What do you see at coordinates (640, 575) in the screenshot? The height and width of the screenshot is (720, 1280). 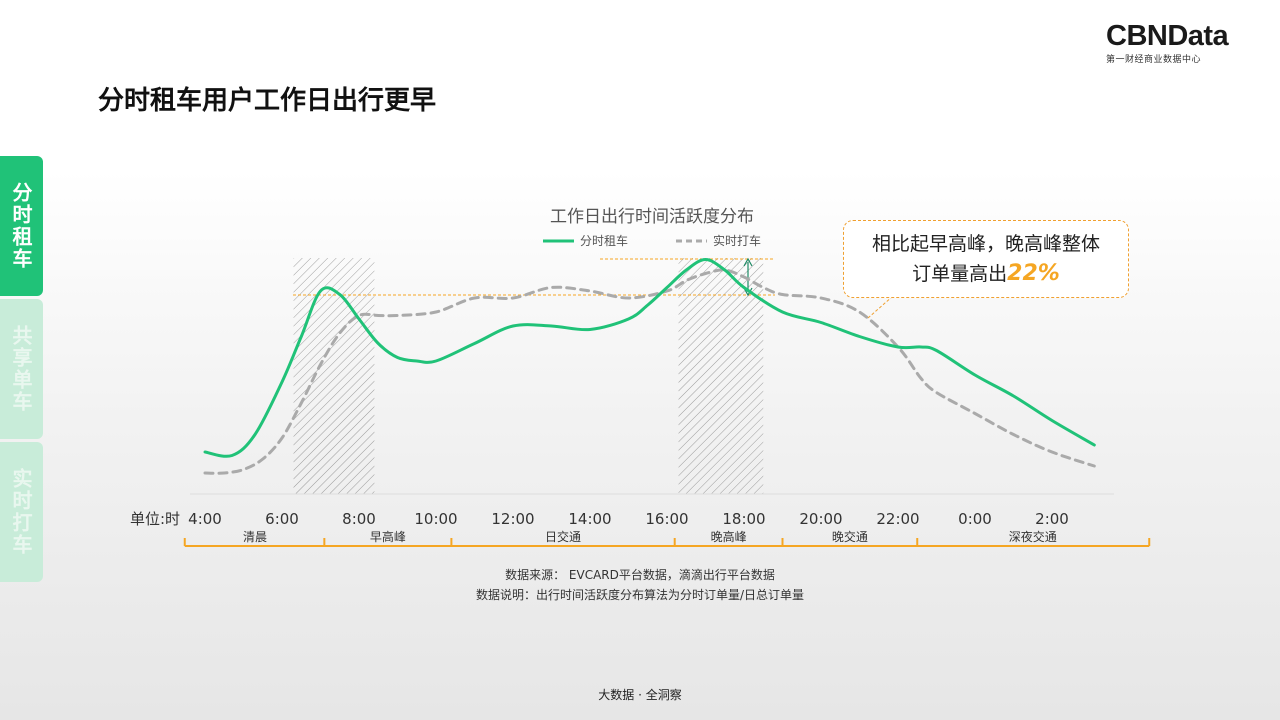 I see `data-source-note: 数据来源： EVCARD平台数据，滴滴出行平台数据` at bounding box center [640, 575].